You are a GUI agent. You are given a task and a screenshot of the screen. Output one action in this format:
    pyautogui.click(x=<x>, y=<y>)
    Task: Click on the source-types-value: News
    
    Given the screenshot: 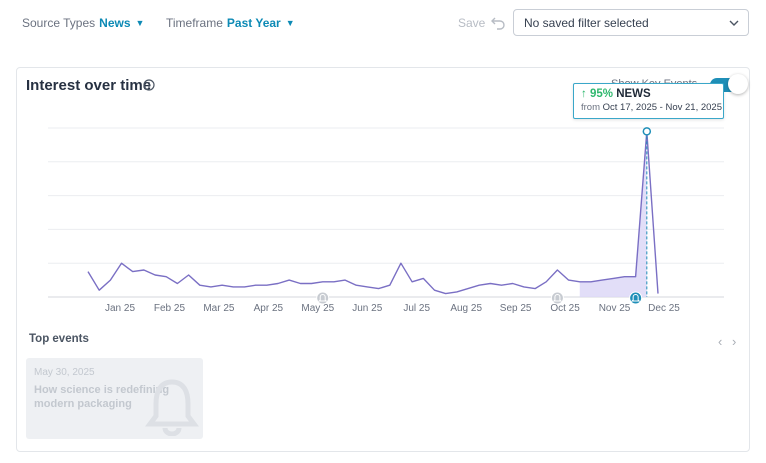 What is the action you would take?
    pyautogui.click(x=115, y=23)
    